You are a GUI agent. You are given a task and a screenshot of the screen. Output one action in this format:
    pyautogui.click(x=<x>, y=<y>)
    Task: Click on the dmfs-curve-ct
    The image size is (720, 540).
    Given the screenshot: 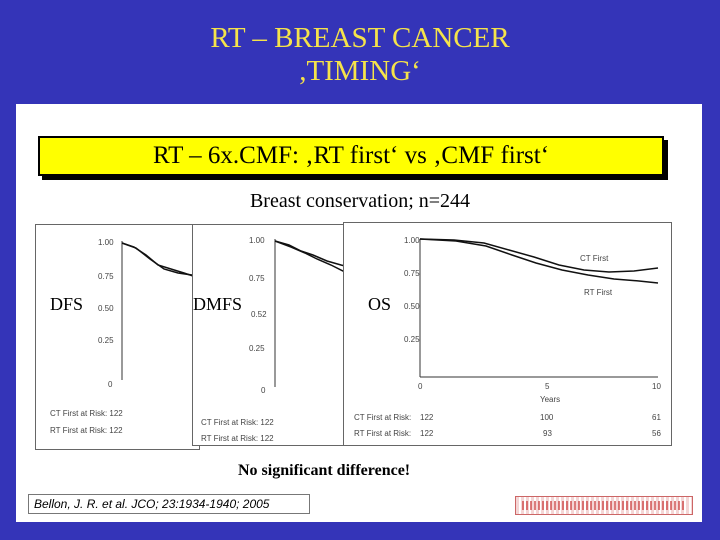 What is the action you would take?
    pyautogui.click(x=312, y=254)
    